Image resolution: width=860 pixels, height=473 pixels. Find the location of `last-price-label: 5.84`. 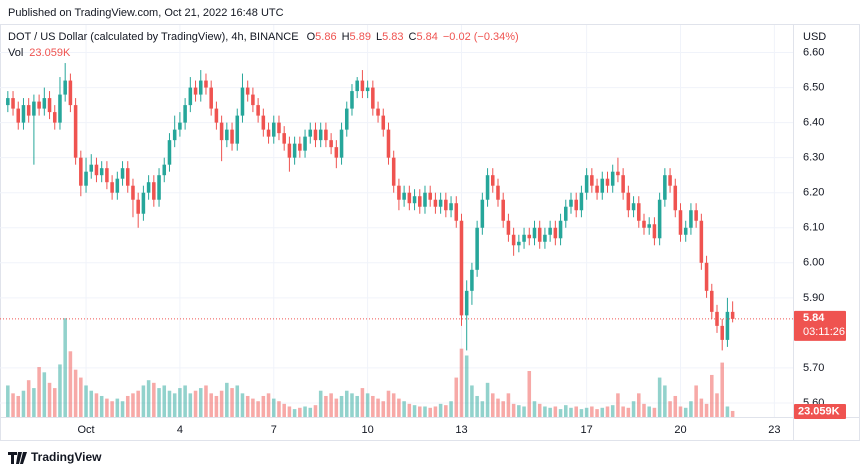

last-price-label: 5.84 is located at coordinates (814, 318).